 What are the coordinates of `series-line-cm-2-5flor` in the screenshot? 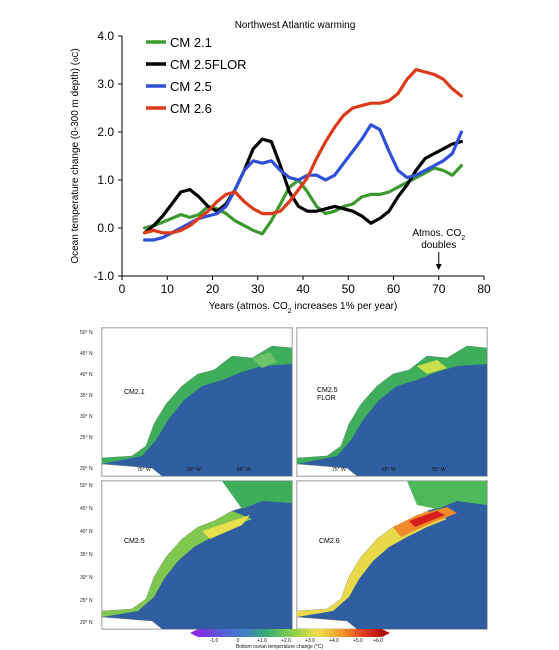 It's located at (303, 186).